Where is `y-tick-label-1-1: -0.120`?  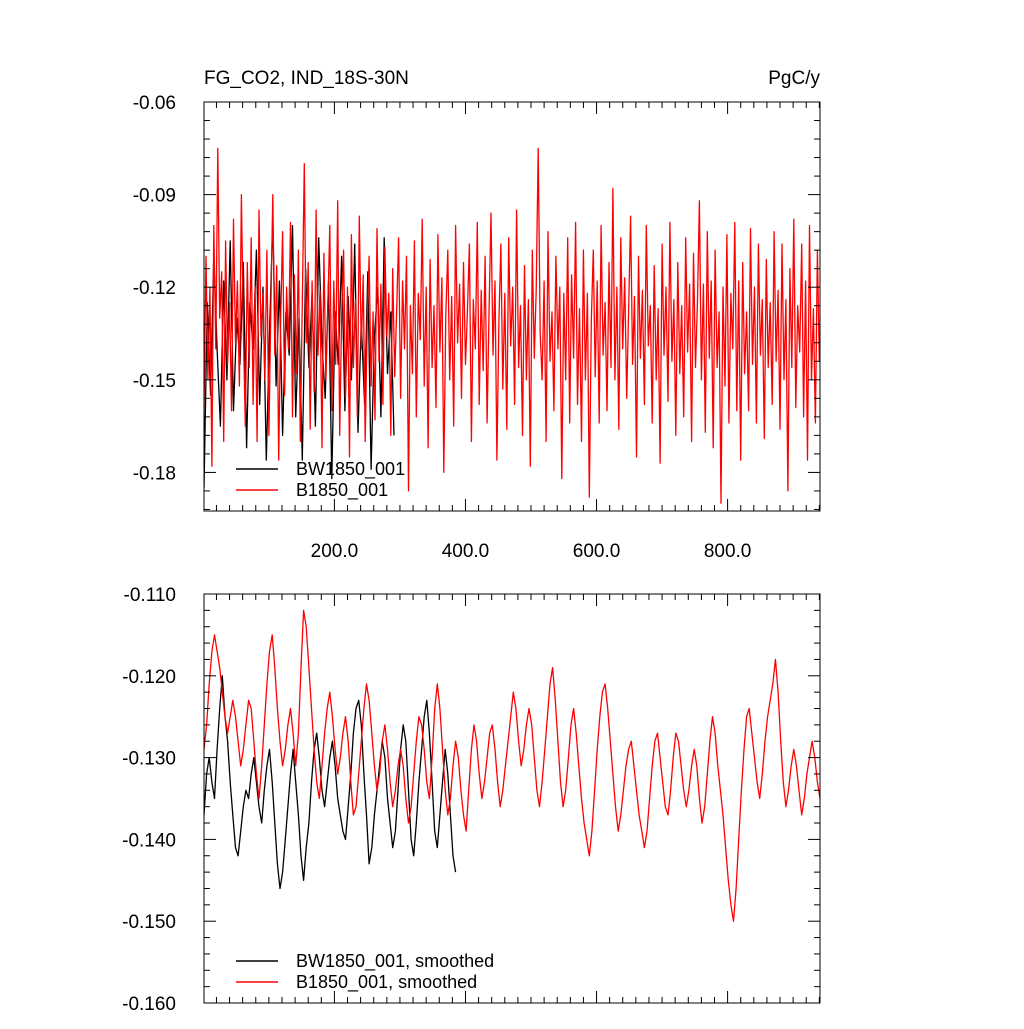 y-tick-label-1-1: -0.120 is located at coordinates (149, 677).